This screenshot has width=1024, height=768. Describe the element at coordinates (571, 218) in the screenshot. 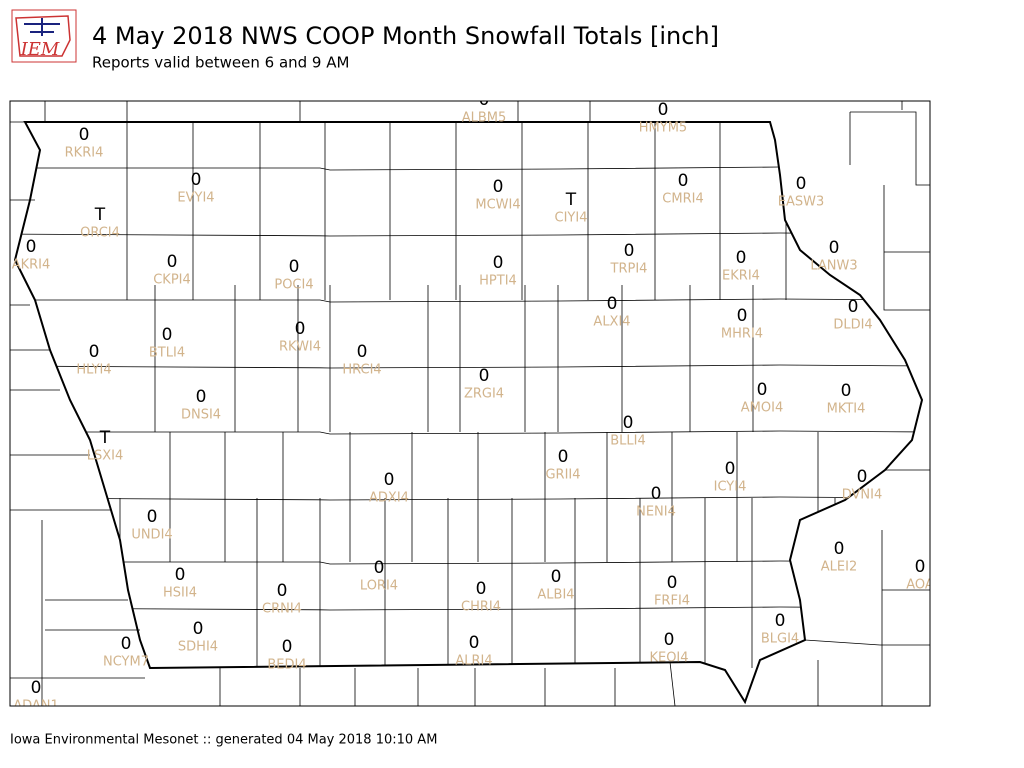

I see `station-id: CIYI4` at that location.